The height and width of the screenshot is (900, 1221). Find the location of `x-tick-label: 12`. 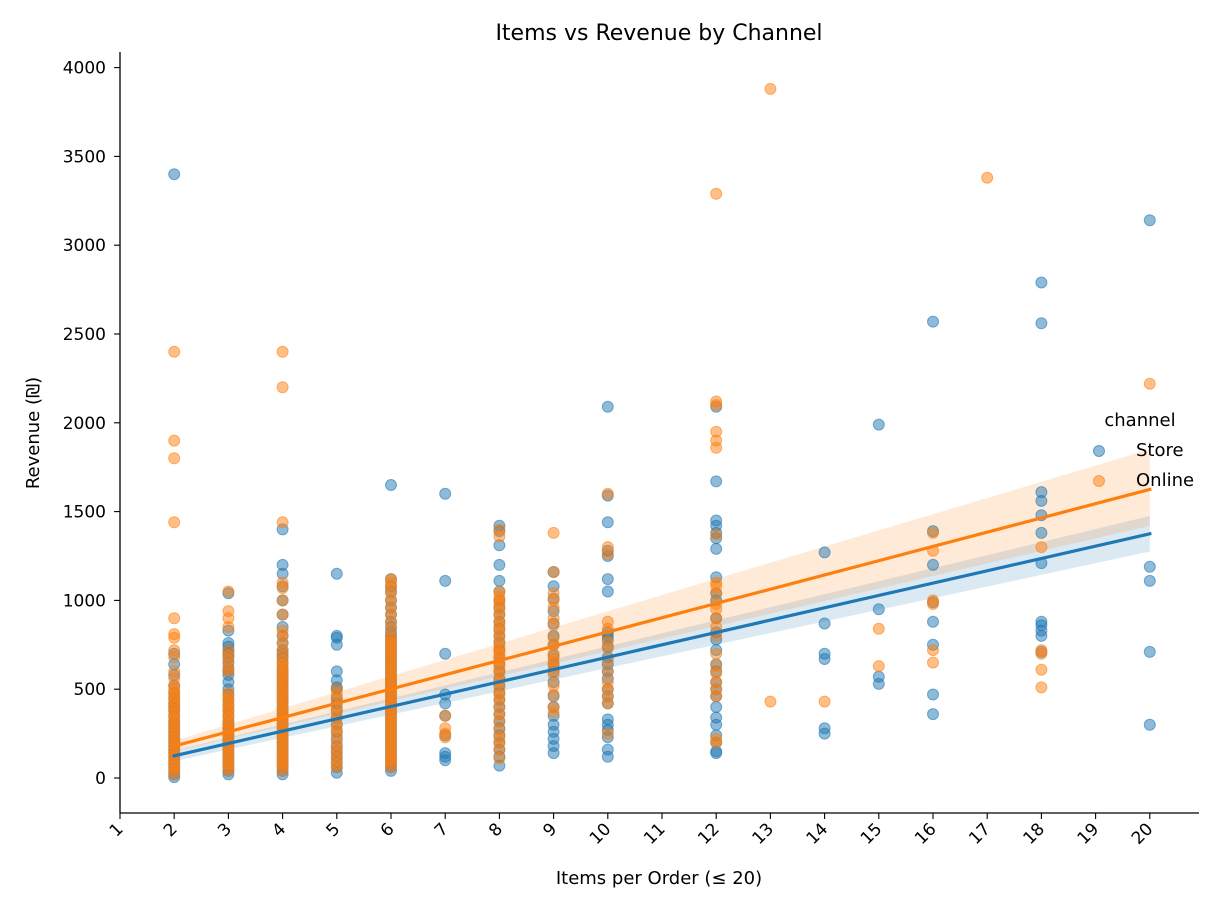

x-tick-label: 12 is located at coordinates (708, 833).